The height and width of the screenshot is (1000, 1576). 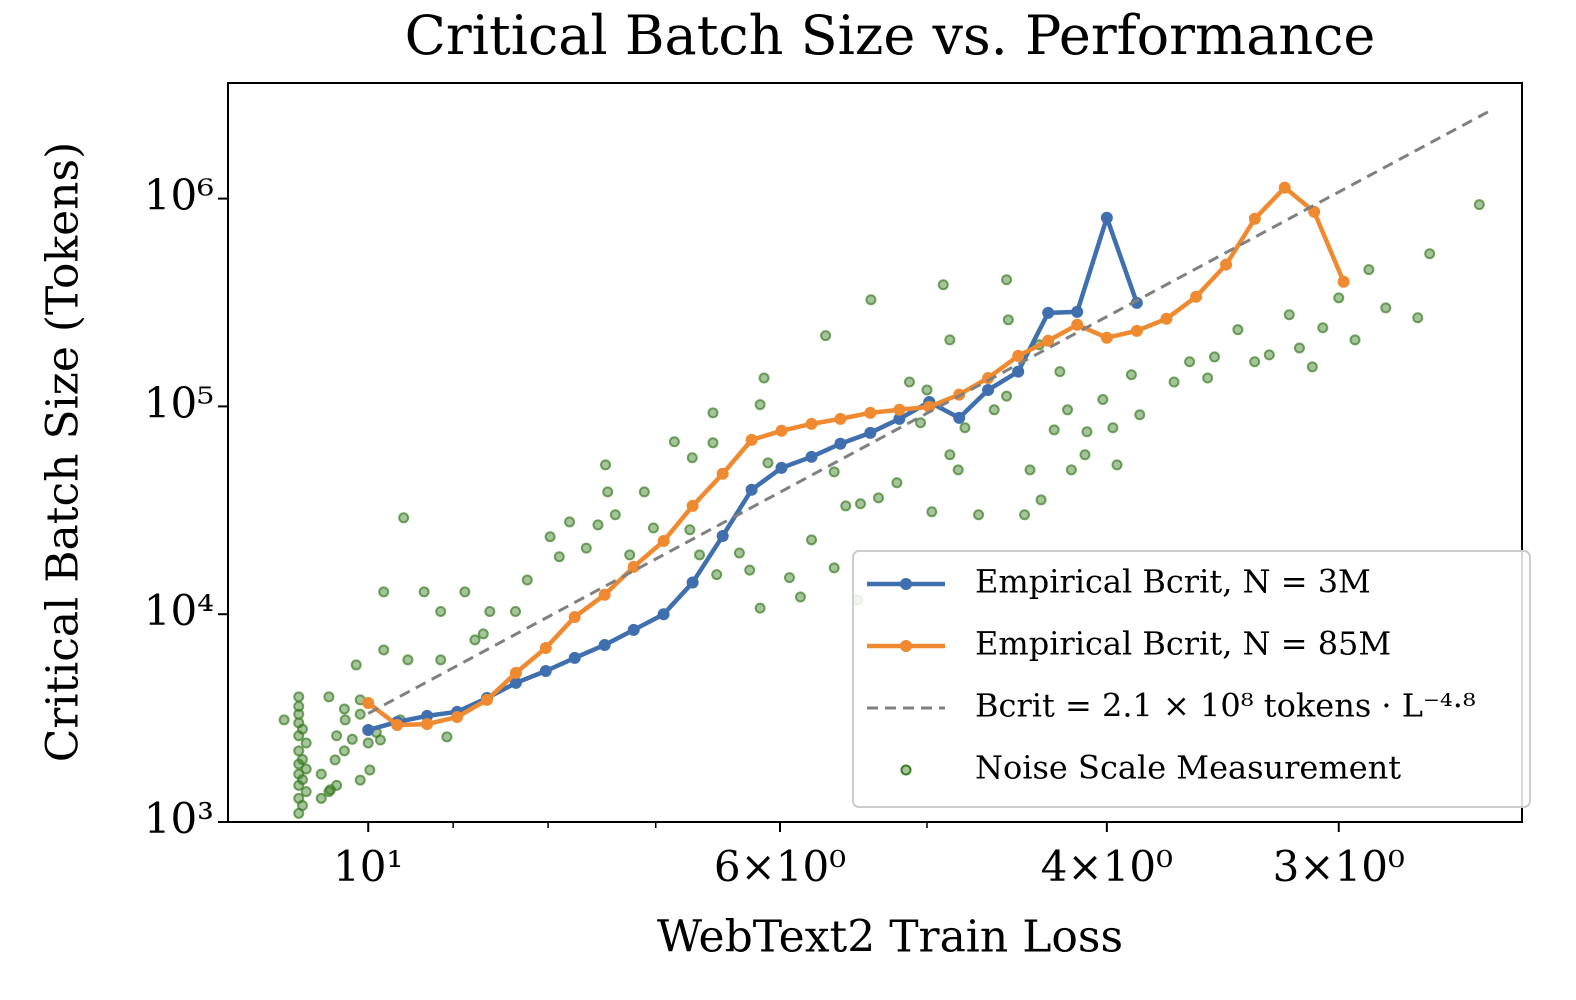 I want to click on x-tick-label: 4×10⁰, so click(x=1107, y=866).